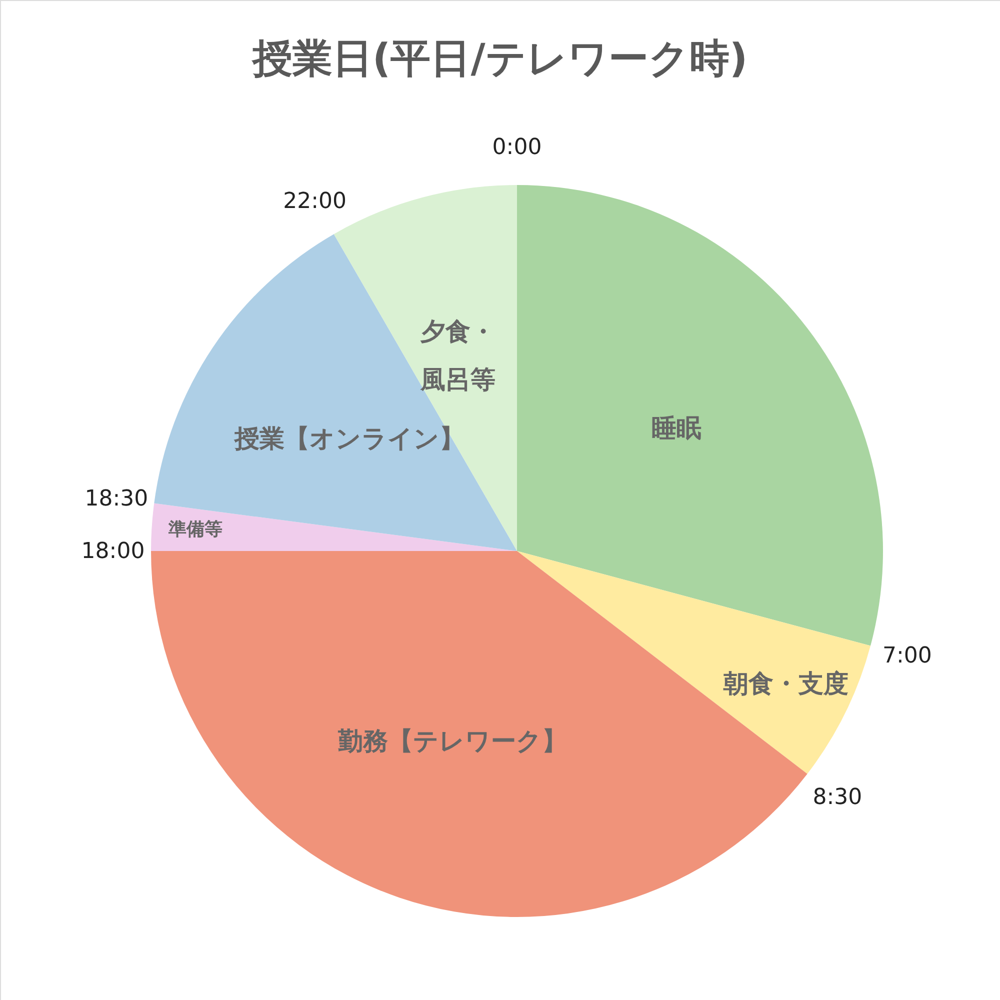 This screenshot has height=1000, width=1000. What do you see at coordinates (195, 529) in the screenshot?
I see `slice-label: 準備等` at bounding box center [195, 529].